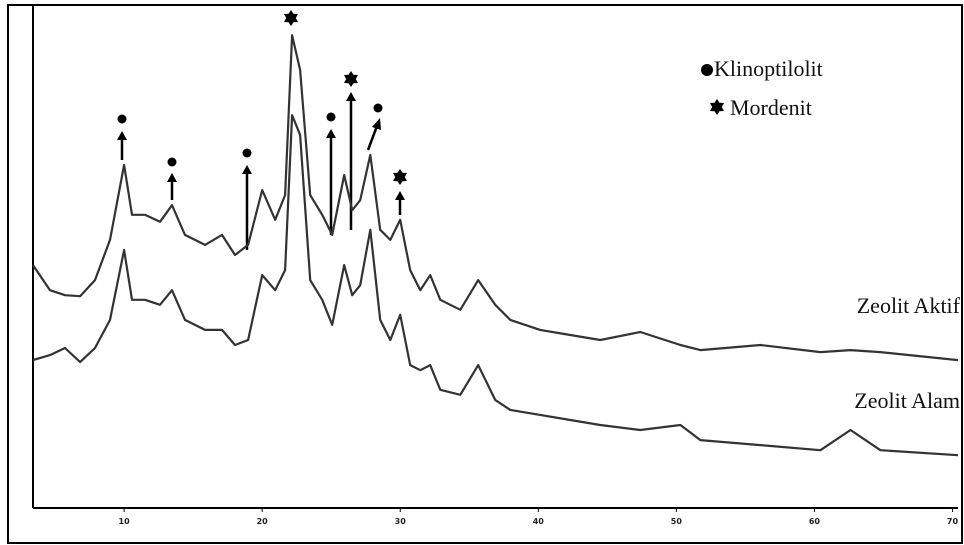 The height and width of the screenshot is (545, 964). I want to click on x-tick-label: 20, so click(263, 521).